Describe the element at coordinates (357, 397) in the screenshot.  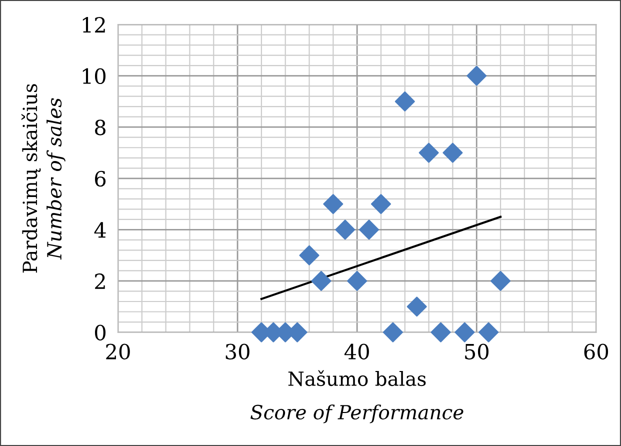
I see `x-axis-title: Našumo balas Score of Performance` at that location.